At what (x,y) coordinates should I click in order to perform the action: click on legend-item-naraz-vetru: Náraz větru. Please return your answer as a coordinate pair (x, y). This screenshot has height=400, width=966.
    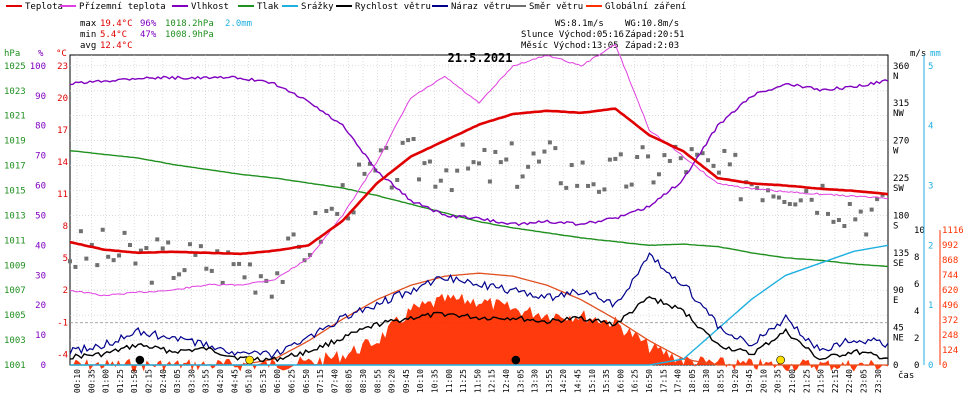
    Looking at the image, I should click on (471, 7).